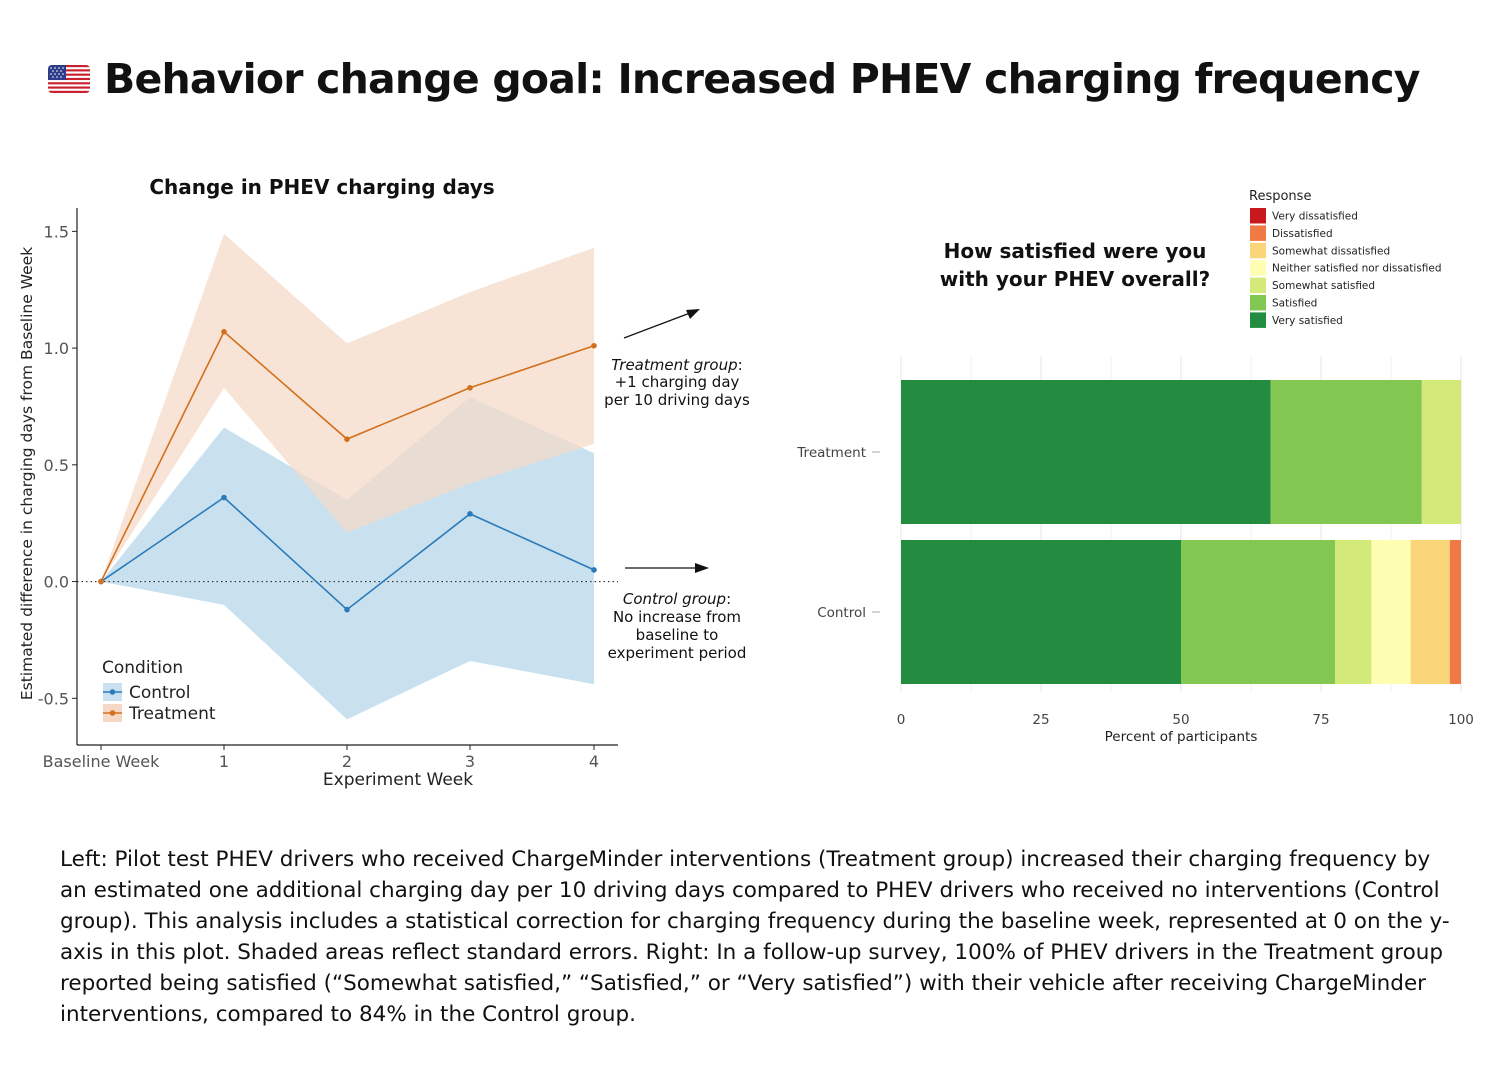  Describe the element at coordinates (677, 400) in the screenshot. I see `annotation-treatment-line: per 10 driving days` at that location.